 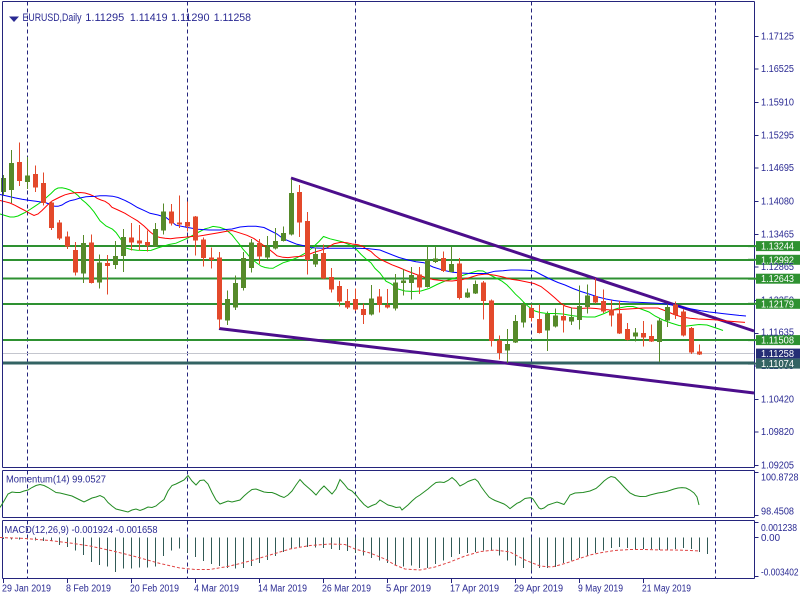 I want to click on svg-text: 9 May 2019, so click(x=600, y=589).